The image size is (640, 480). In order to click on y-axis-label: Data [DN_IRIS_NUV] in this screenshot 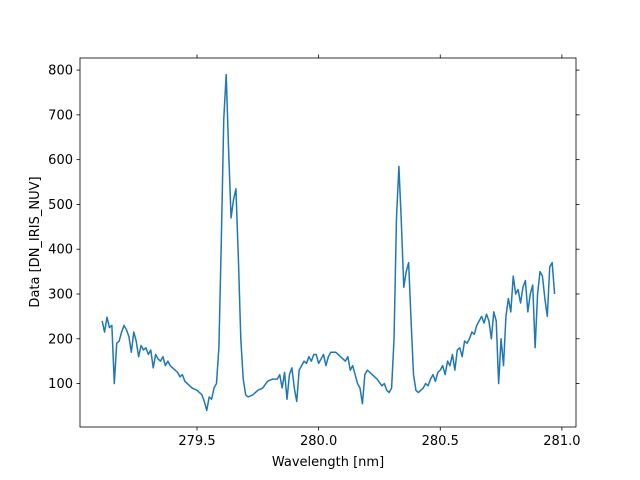, I will do `click(35, 241)`.